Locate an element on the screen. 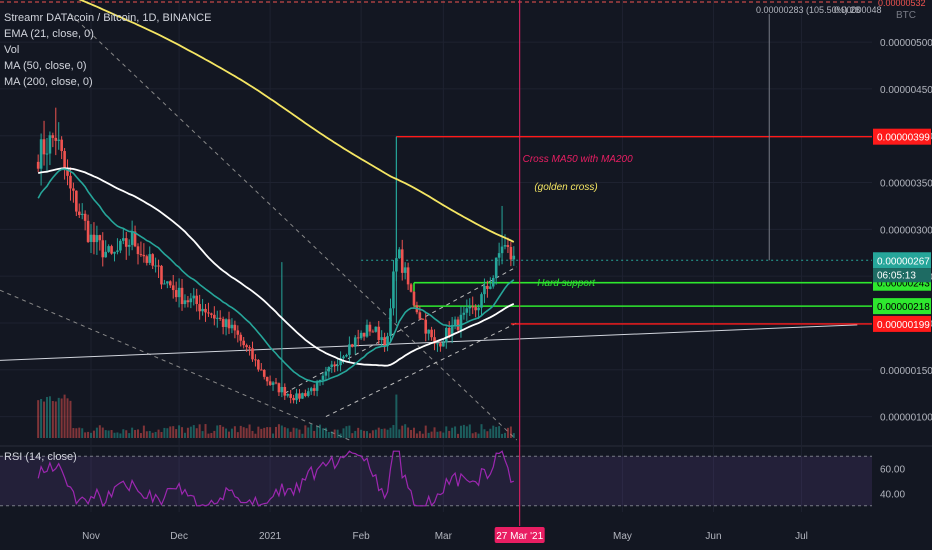 This screenshot has width=932, height=550. long-trendline is located at coordinates (429, 342).